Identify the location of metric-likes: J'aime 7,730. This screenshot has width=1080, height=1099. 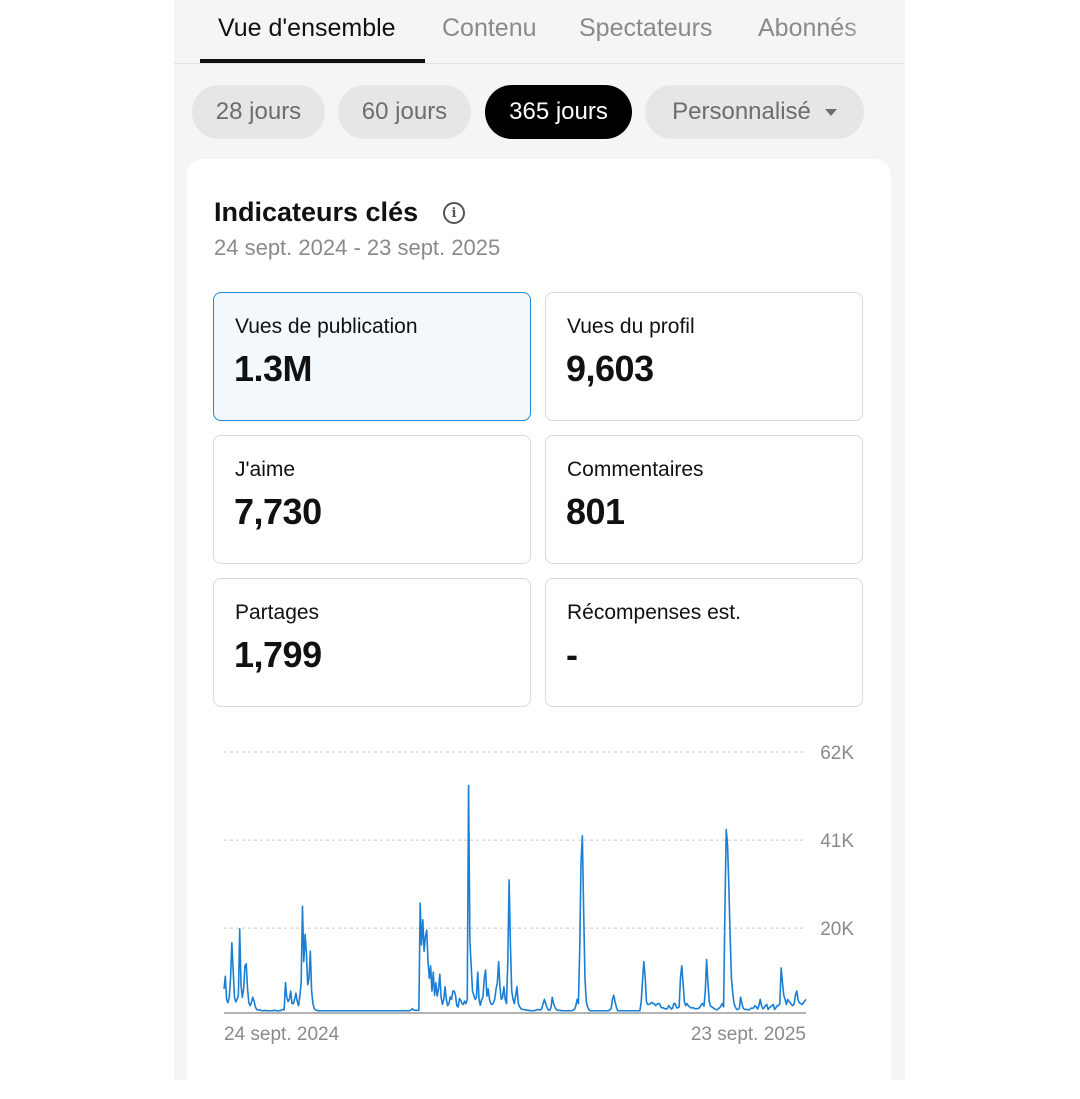
(372, 499).